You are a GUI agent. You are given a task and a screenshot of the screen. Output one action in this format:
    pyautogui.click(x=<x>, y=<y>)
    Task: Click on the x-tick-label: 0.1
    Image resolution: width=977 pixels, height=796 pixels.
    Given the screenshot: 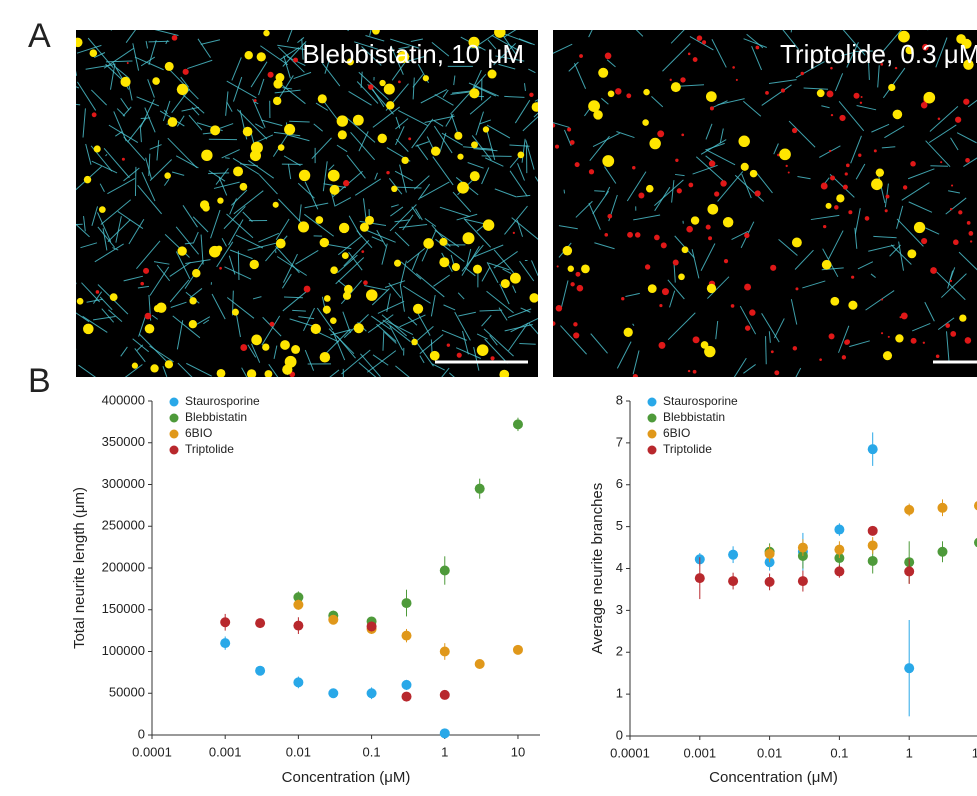 What is the action you would take?
    pyautogui.click(x=839, y=752)
    